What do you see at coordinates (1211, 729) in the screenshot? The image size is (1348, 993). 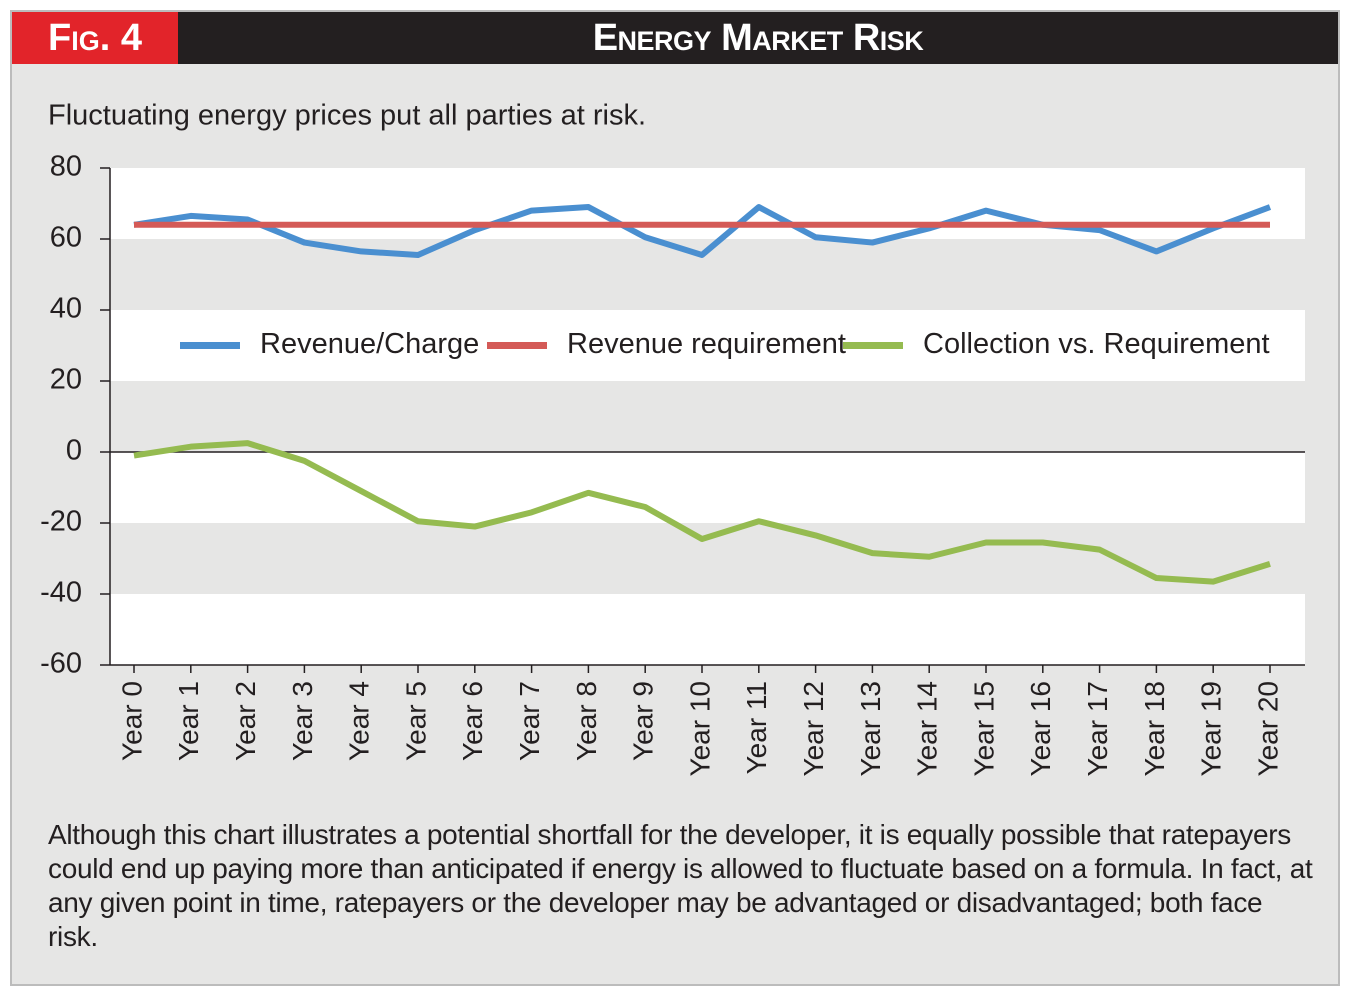 I see `x-tick-label: Year 19` at bounding box center [1211, 729].